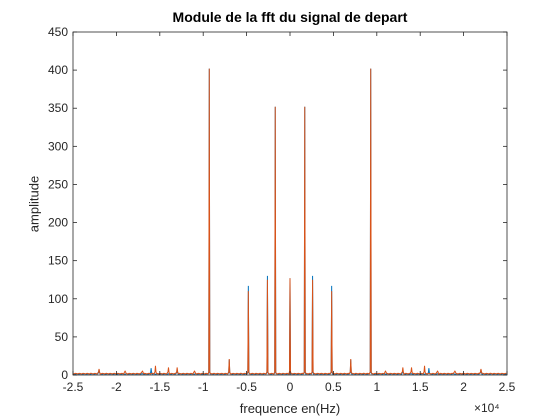 The height and width of the screenshot is (420, 560). I want to click on y-axis-label: amplitude, so click(34, 204).